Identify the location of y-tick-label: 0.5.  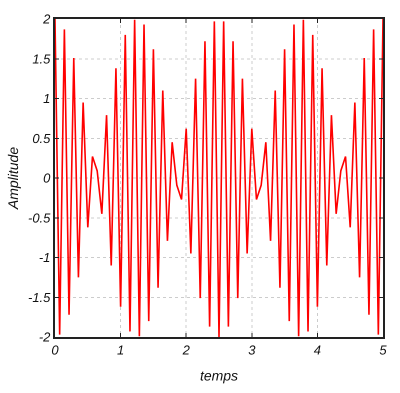
(42, 138).